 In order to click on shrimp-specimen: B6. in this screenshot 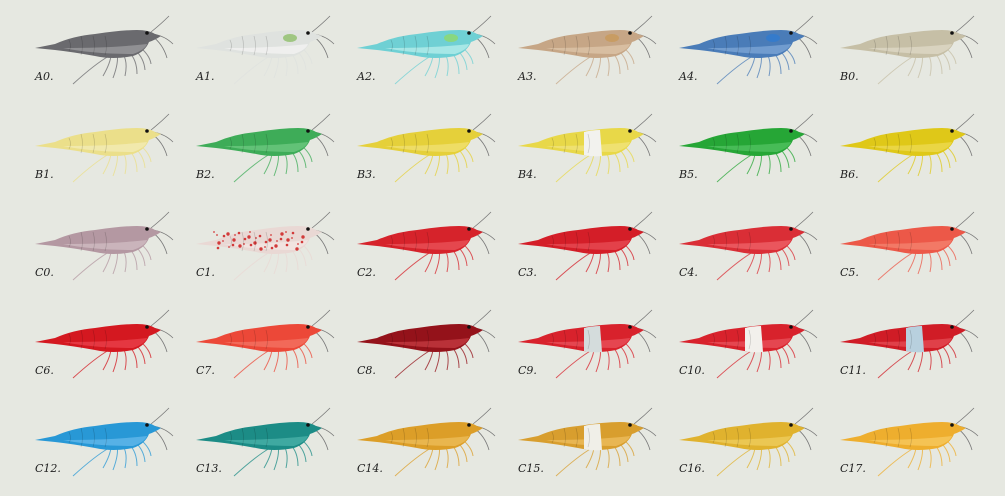, I will do `click(894, 153)`.